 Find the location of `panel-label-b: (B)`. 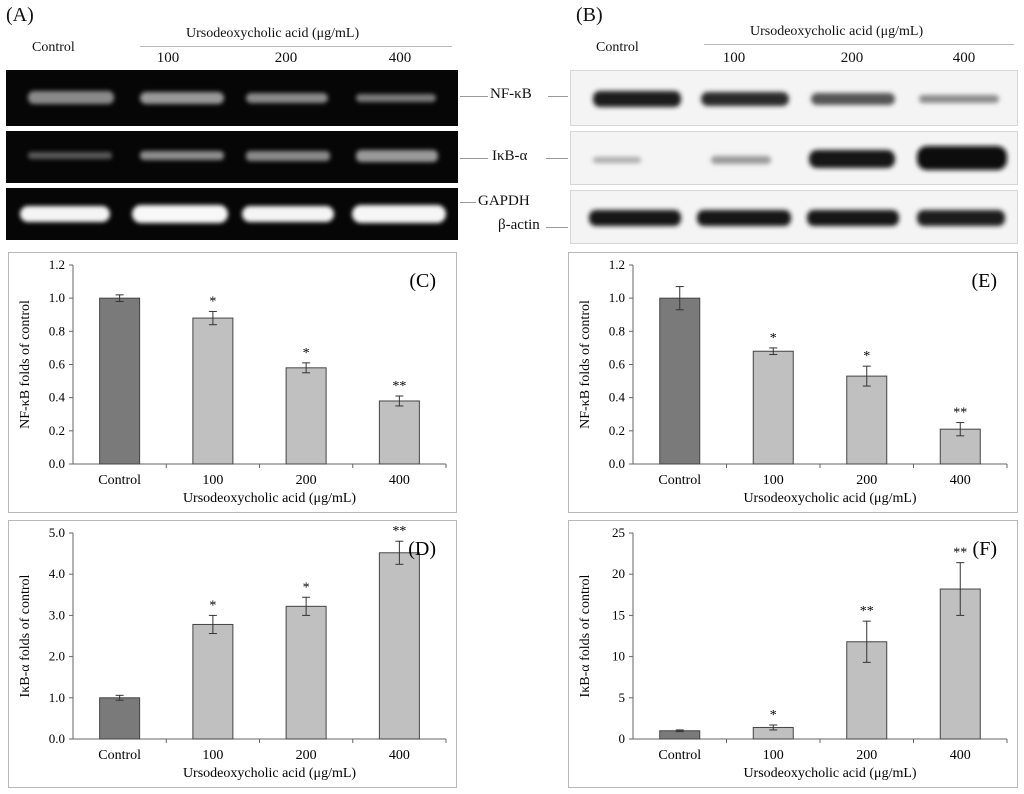

panel-label-b: (B) is located at coordinates (589, 15).